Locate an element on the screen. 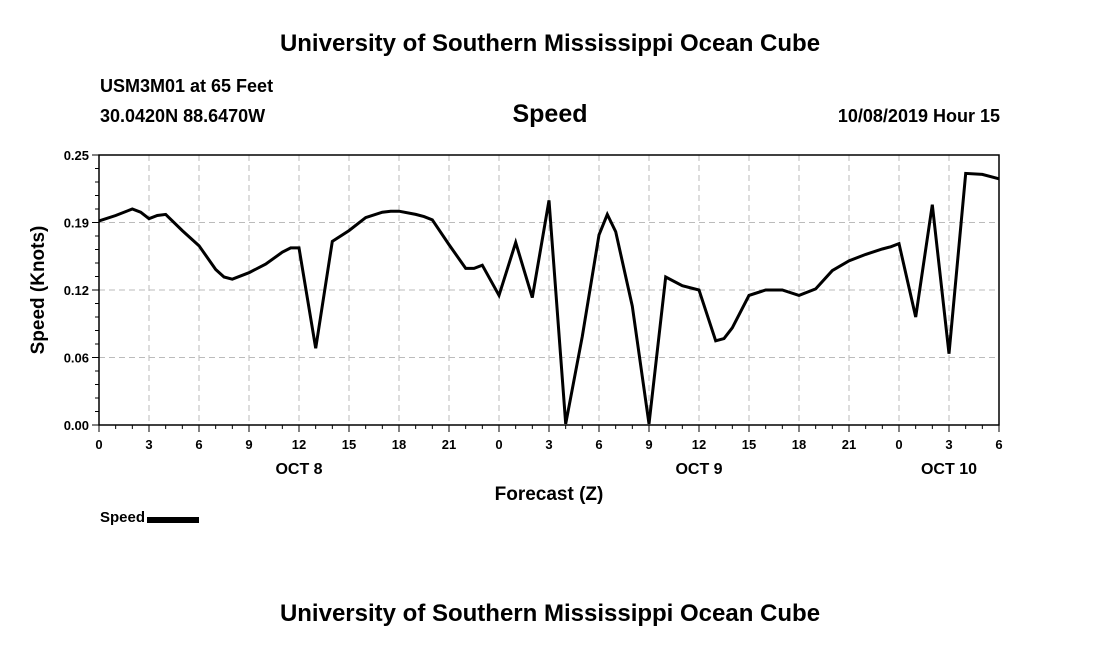  y-tick-label: 0.00 is located at coordinates (76, 425).